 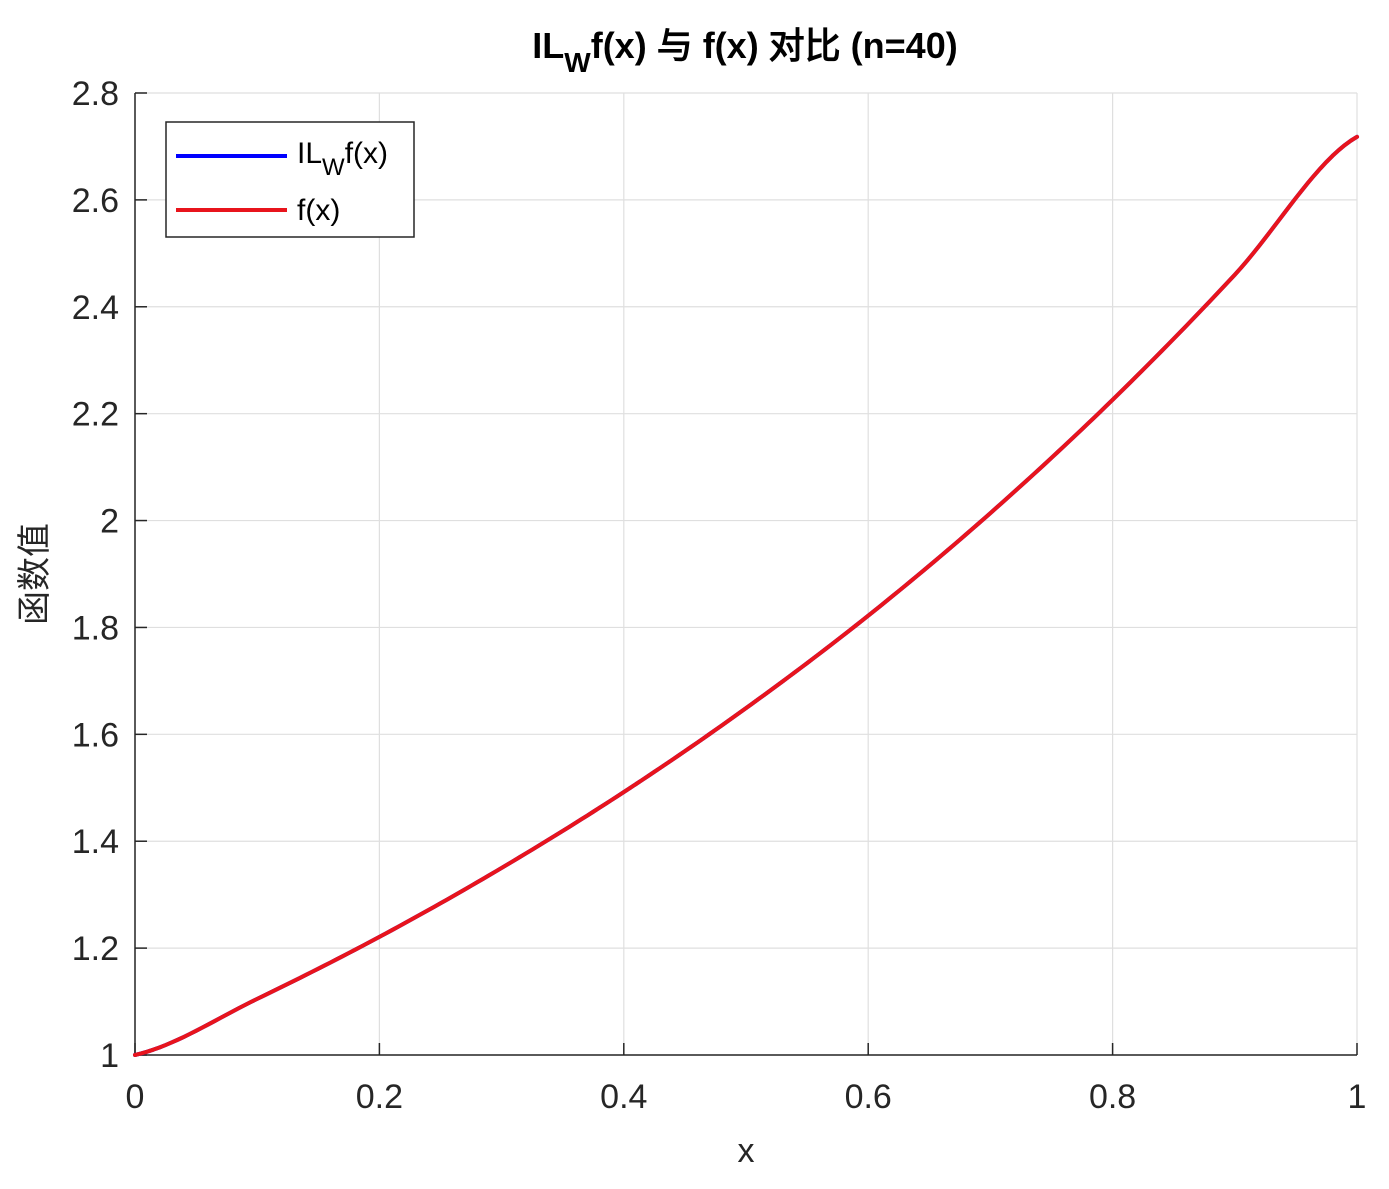 I want to click on chart-title-prefix: IL, so click(x=548, y=45).